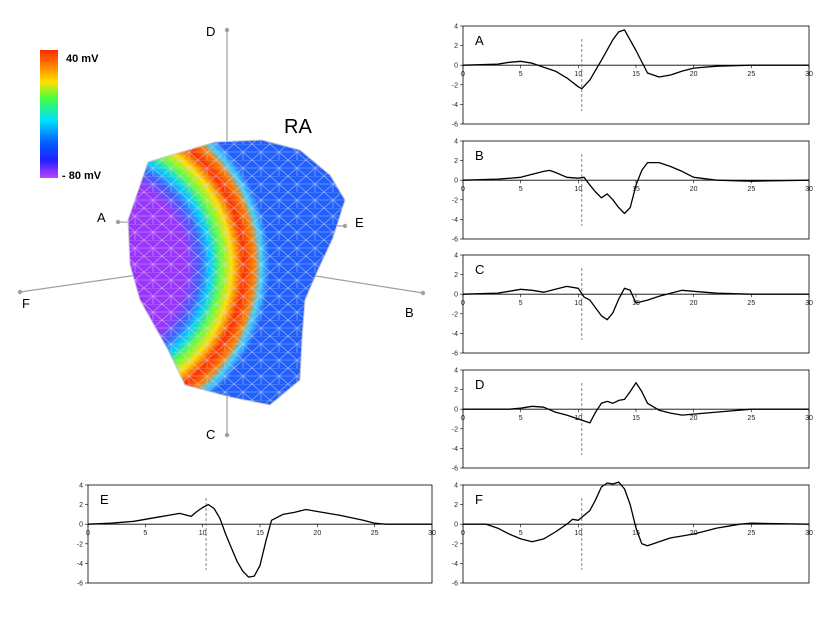  Describe the element at coordinates (479, 40) in the screenshot. I see `panel-label-a: A` at that location.